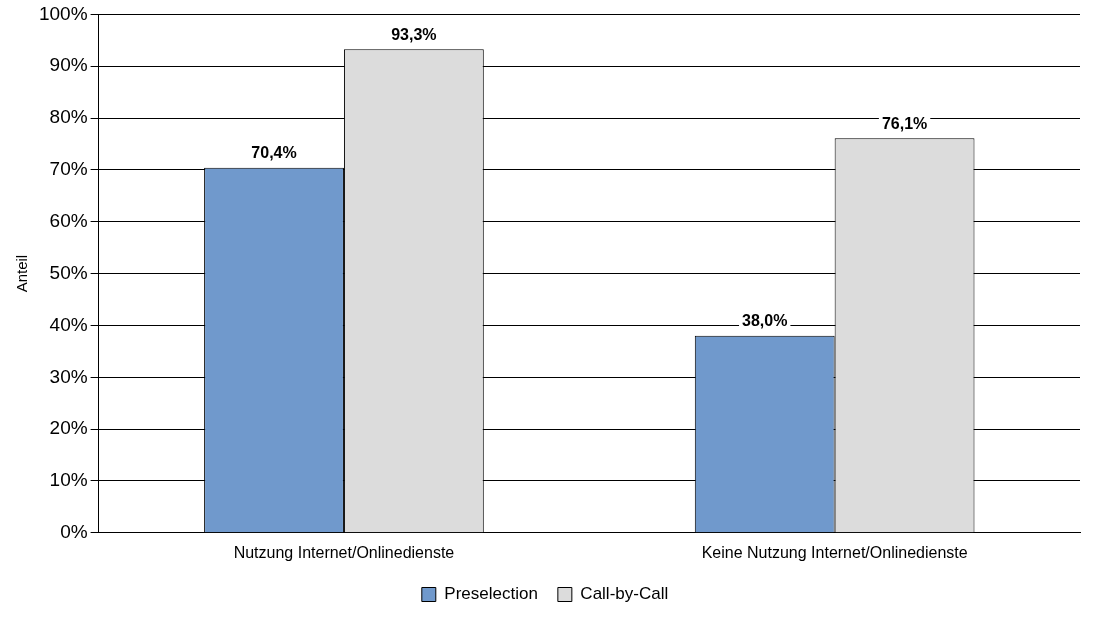  Describe the element at coordinates (74, 532) in the screenshot. I see `y-tick-label: 0%` at that location.